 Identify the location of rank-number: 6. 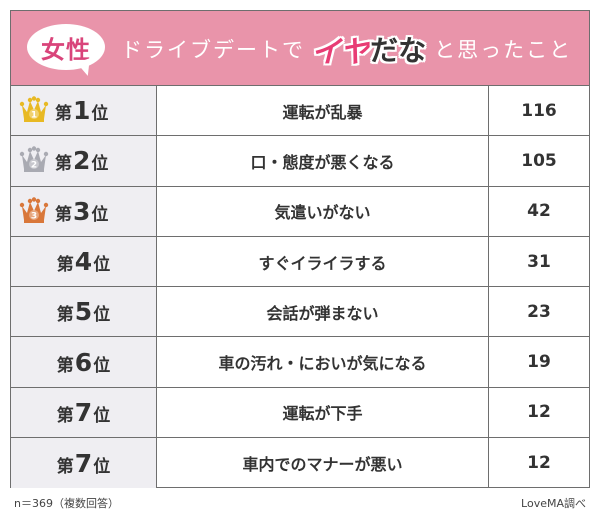
(83, 362).